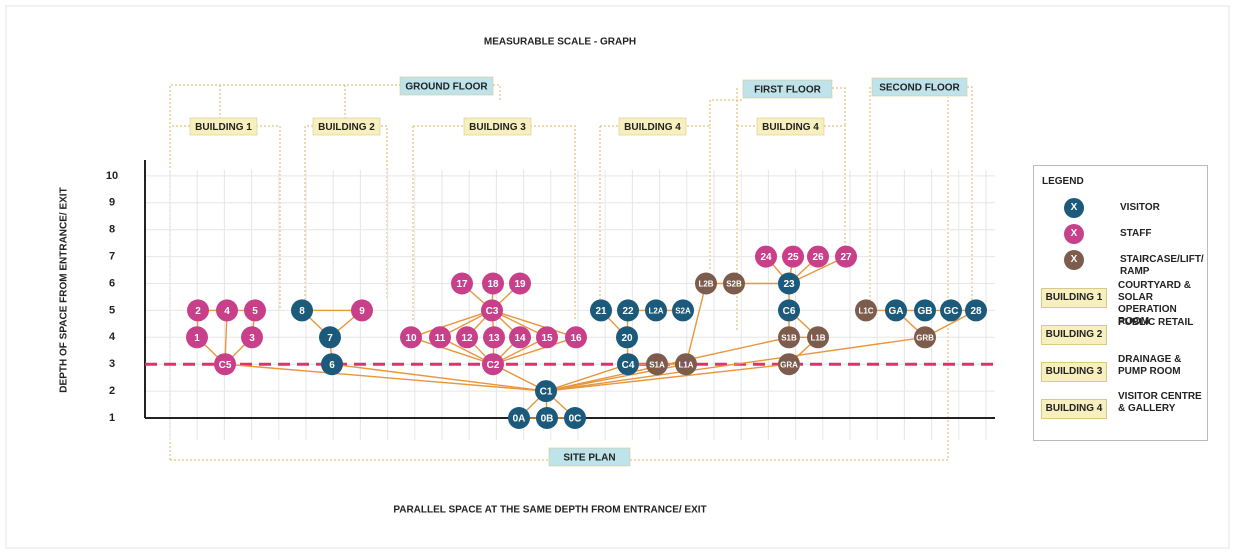  I want to click on legend-description: PUBLIC RETAIL, so click(1156, 322).